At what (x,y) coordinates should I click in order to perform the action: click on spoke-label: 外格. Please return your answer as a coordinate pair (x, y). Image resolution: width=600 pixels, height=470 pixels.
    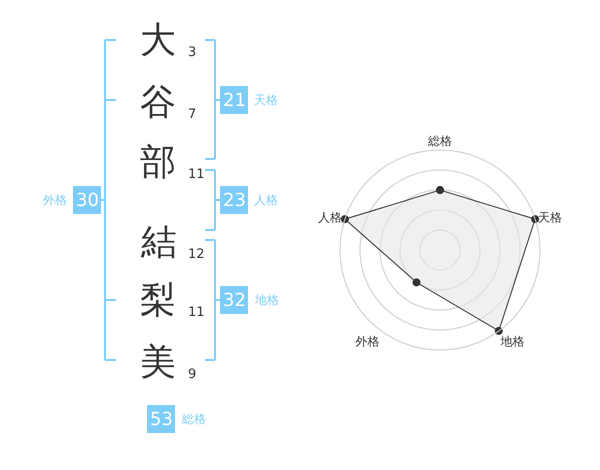
    Looking at the image, I should click on (368, 341).